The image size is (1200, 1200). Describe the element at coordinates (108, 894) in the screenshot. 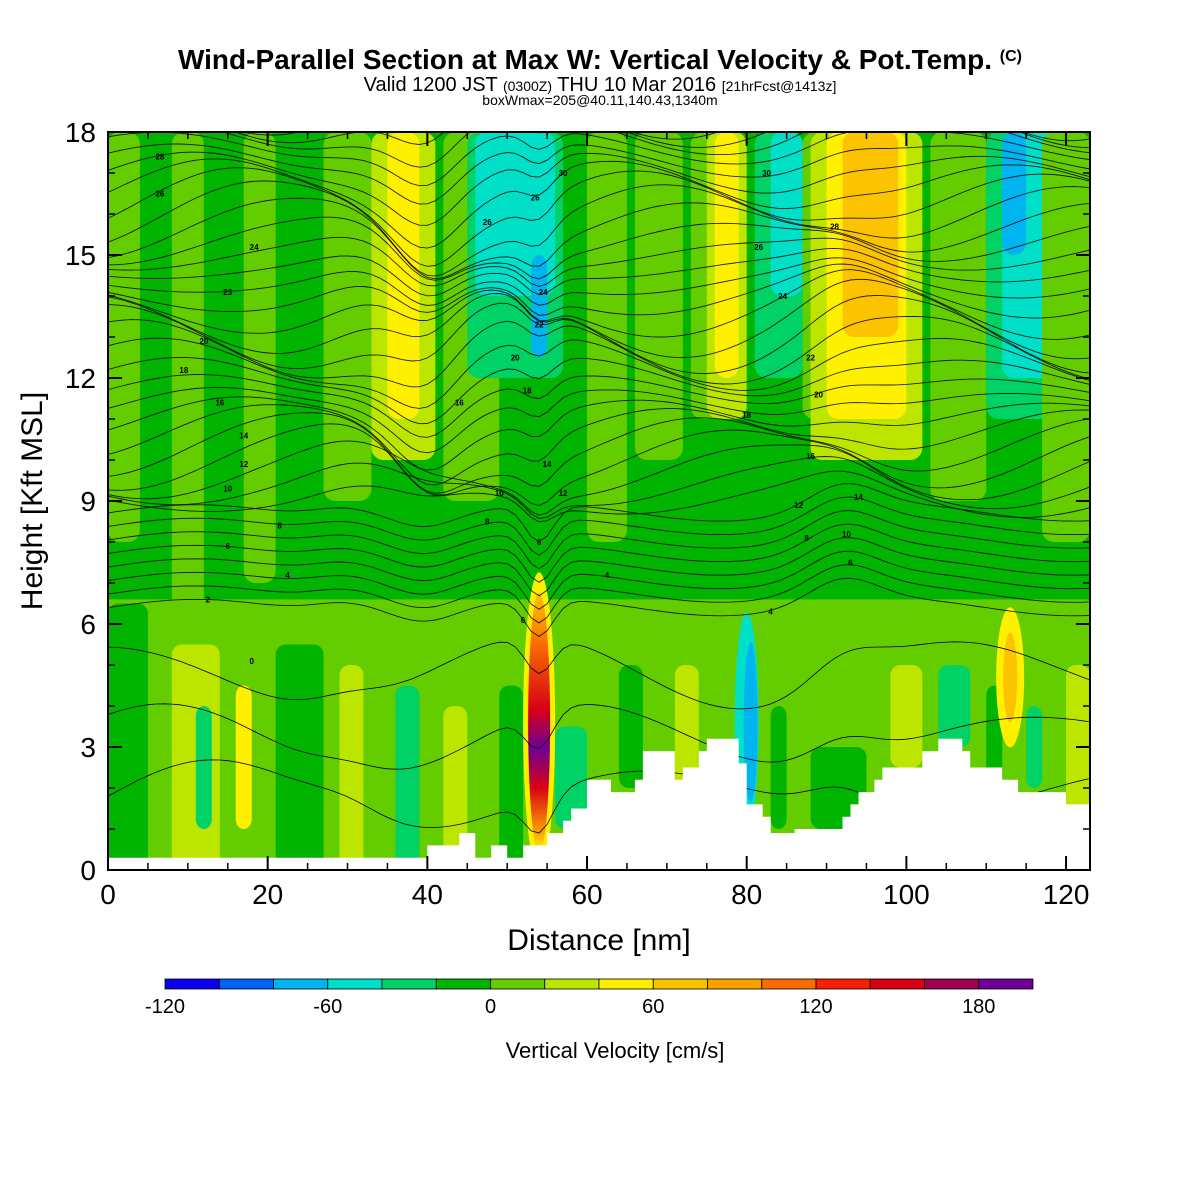

I see `x-tick-label: 0` at that location.